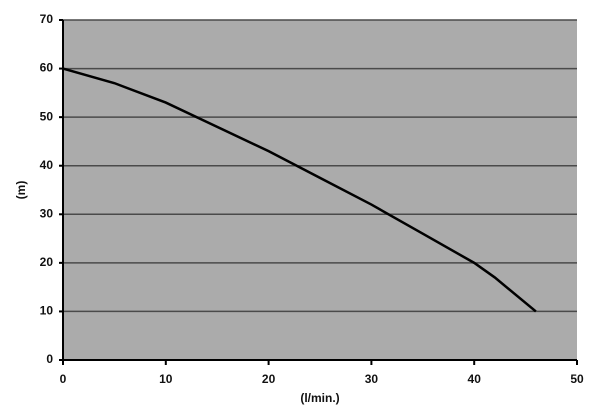 This screenshot has height=418, width=600. What do you see at coordinates (47, 68) in the screenshot?
I see `y-tick-label: 60` at bounding box center [47, 68].